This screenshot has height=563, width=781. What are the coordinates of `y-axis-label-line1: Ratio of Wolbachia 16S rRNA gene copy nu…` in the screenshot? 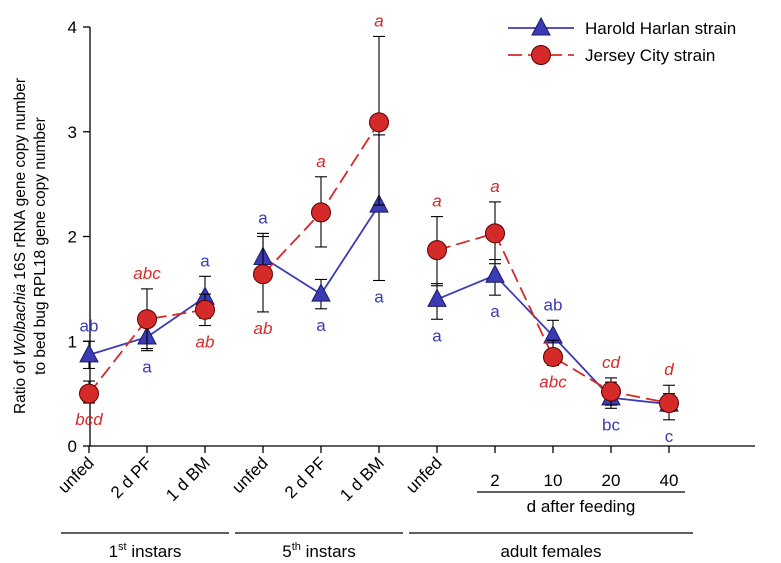 It's located at (20, 246).